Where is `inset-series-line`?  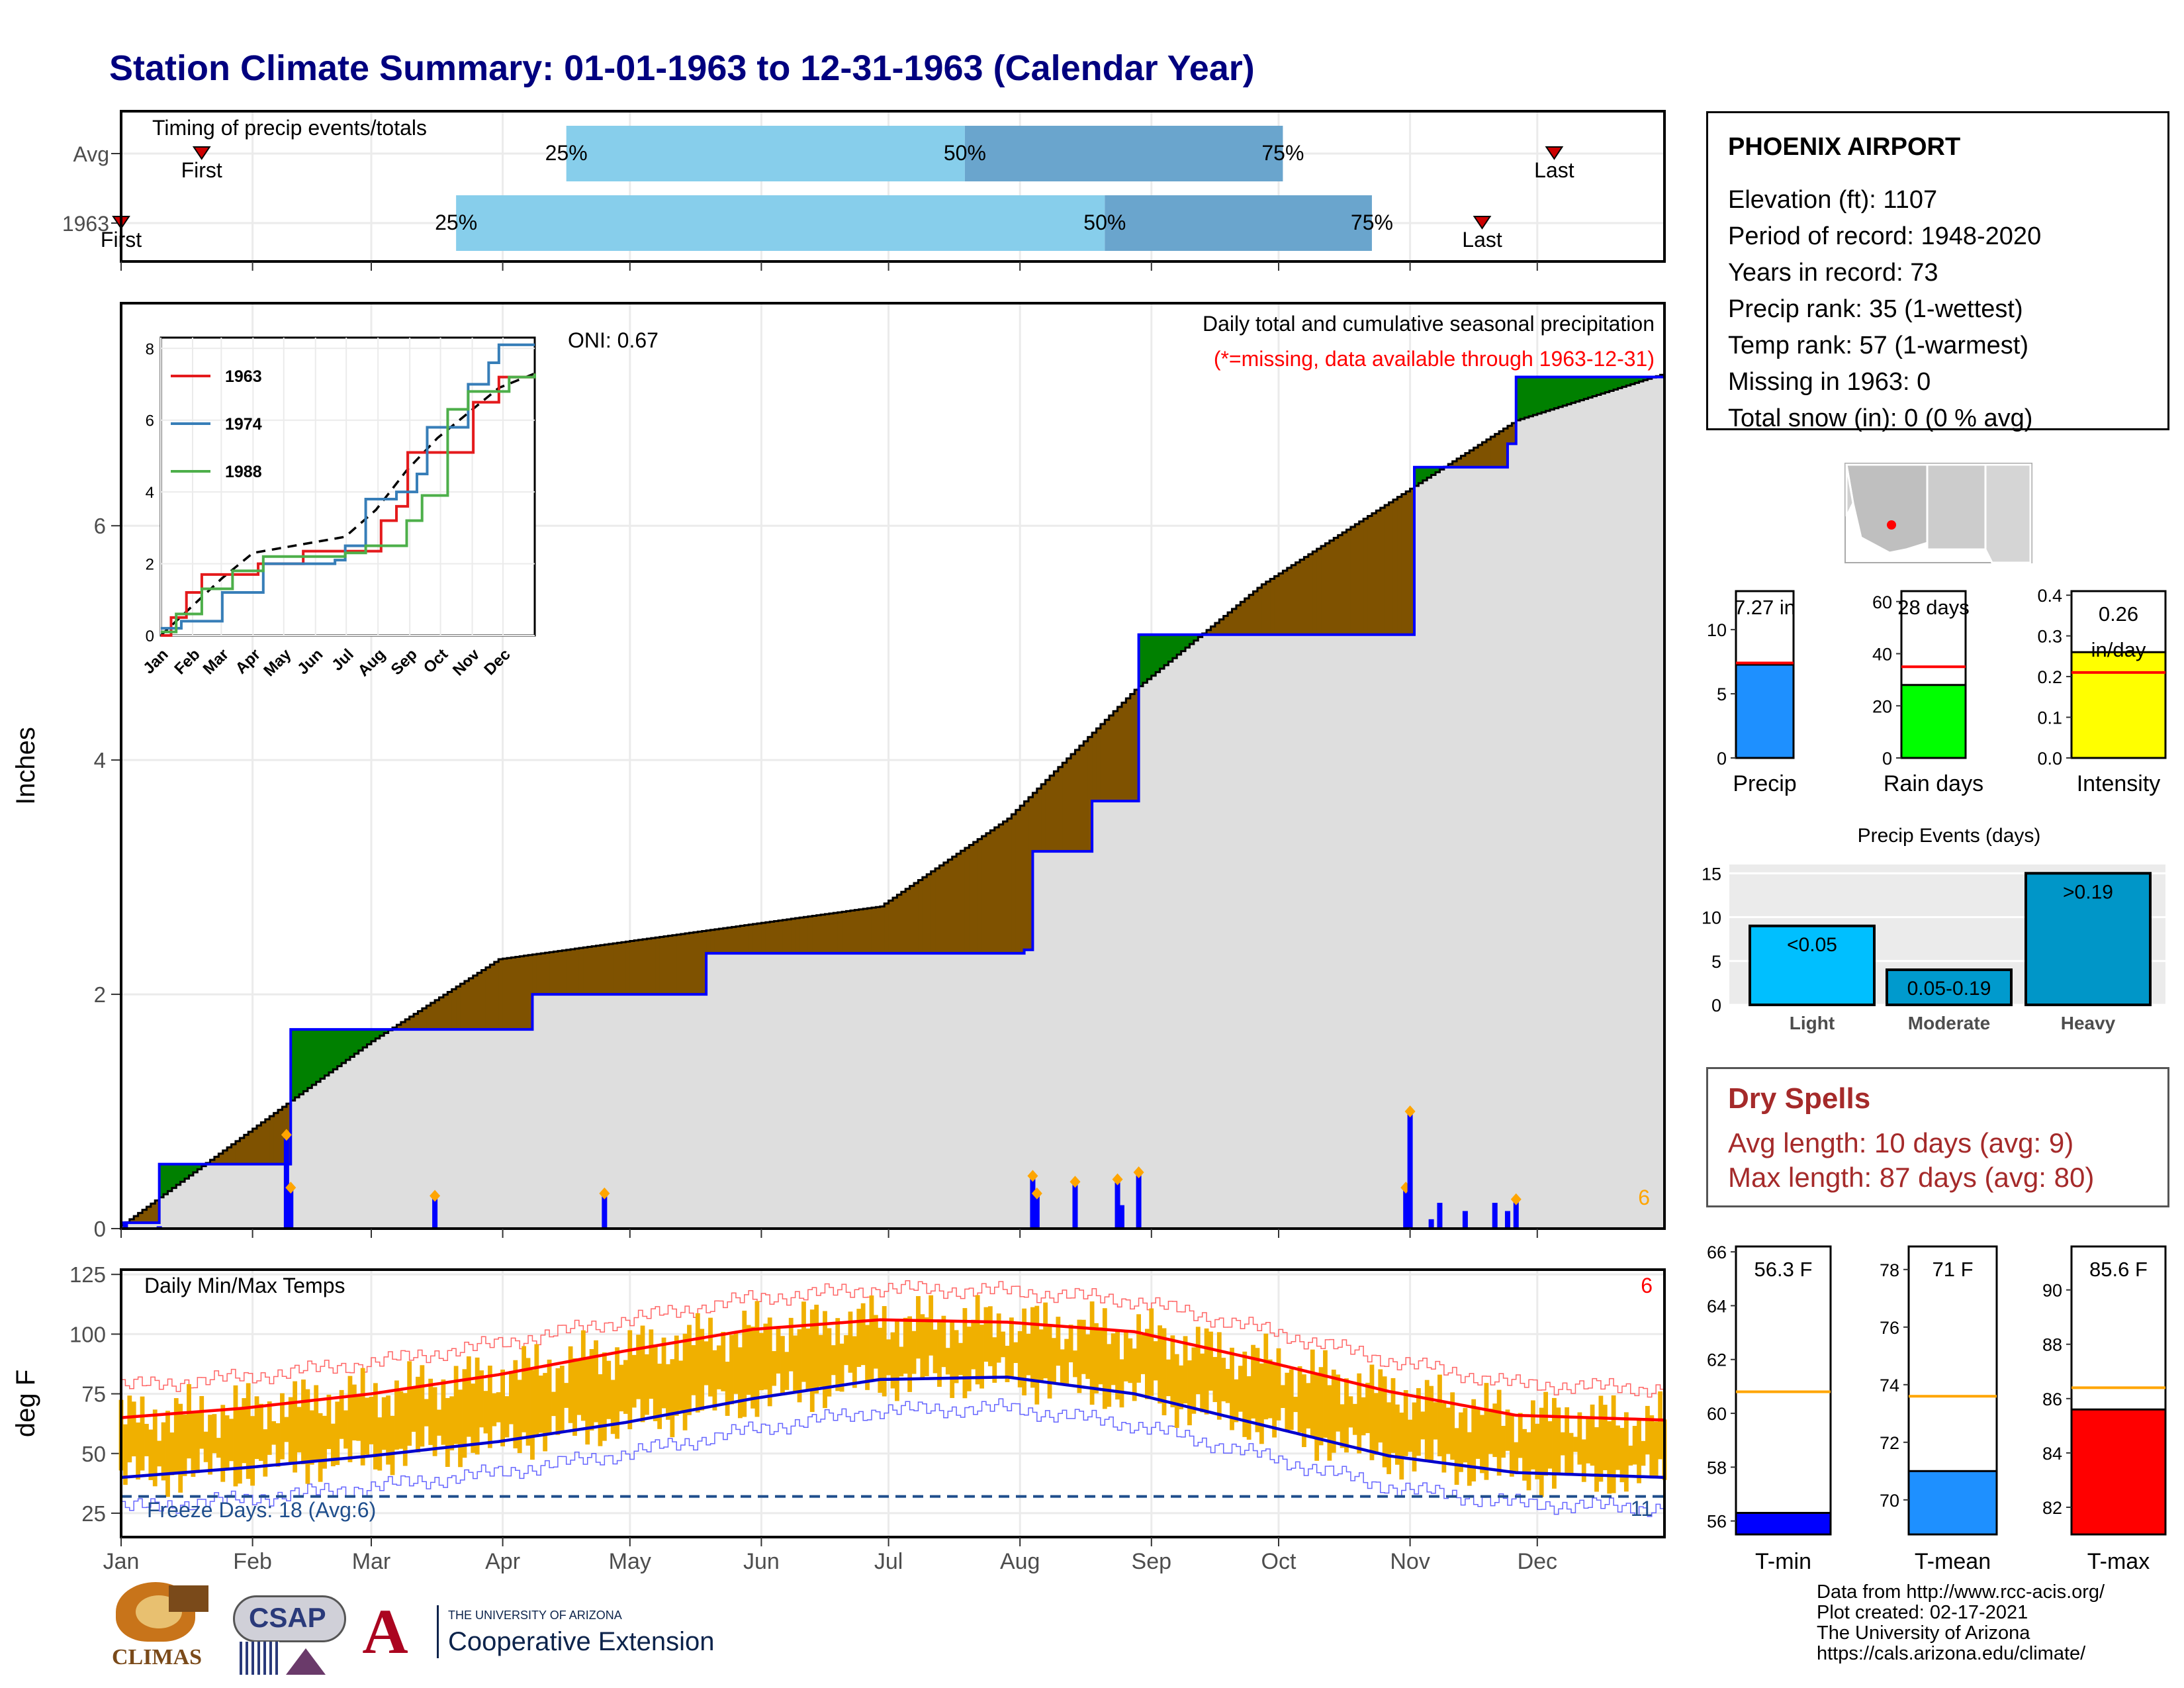
inset-series-line is located at coordinates (348, 503).